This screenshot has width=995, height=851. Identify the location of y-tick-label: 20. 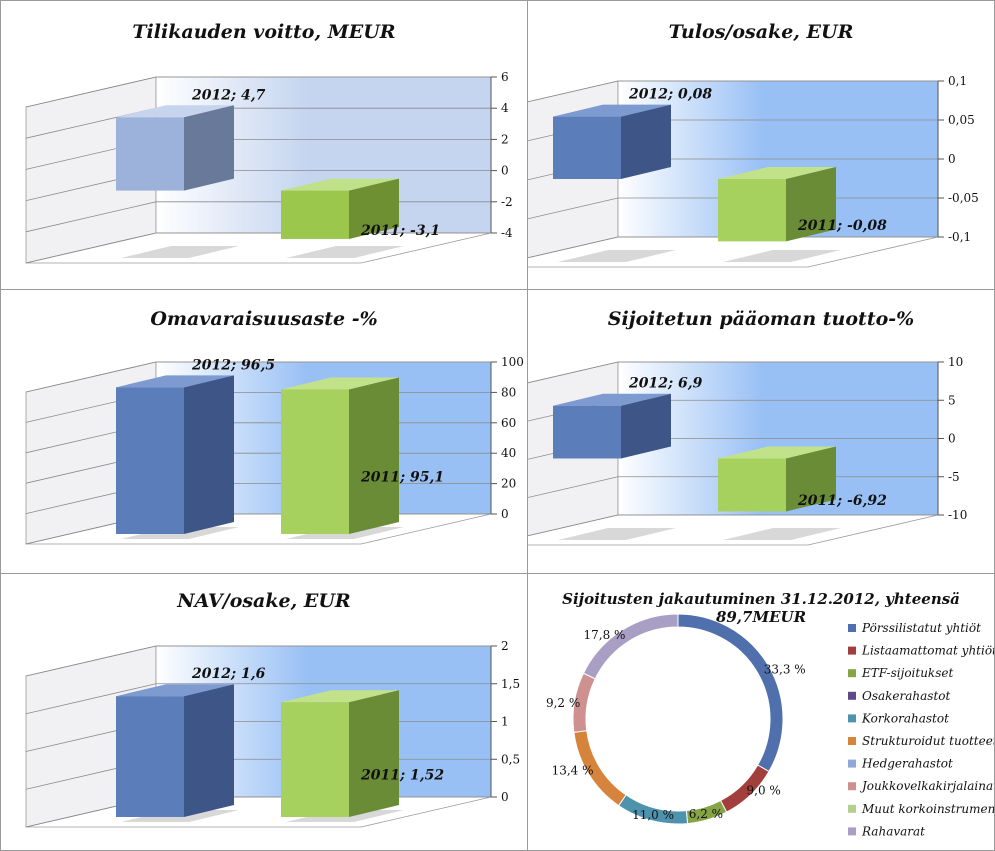
(508, 484).